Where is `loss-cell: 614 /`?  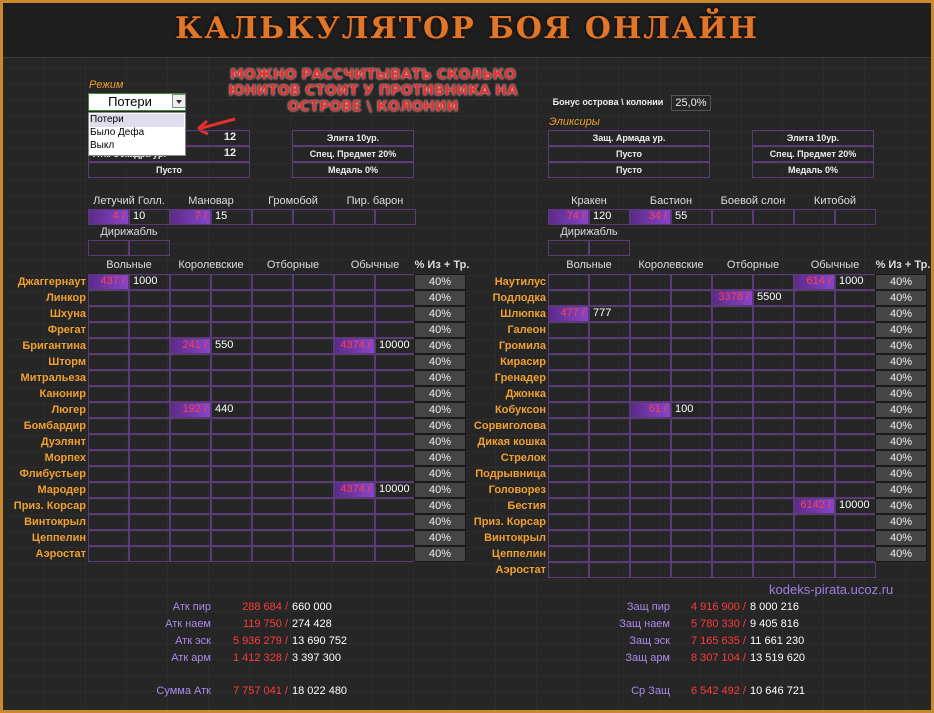 loss-cell: 614 / is located at coordinates (814, 282).